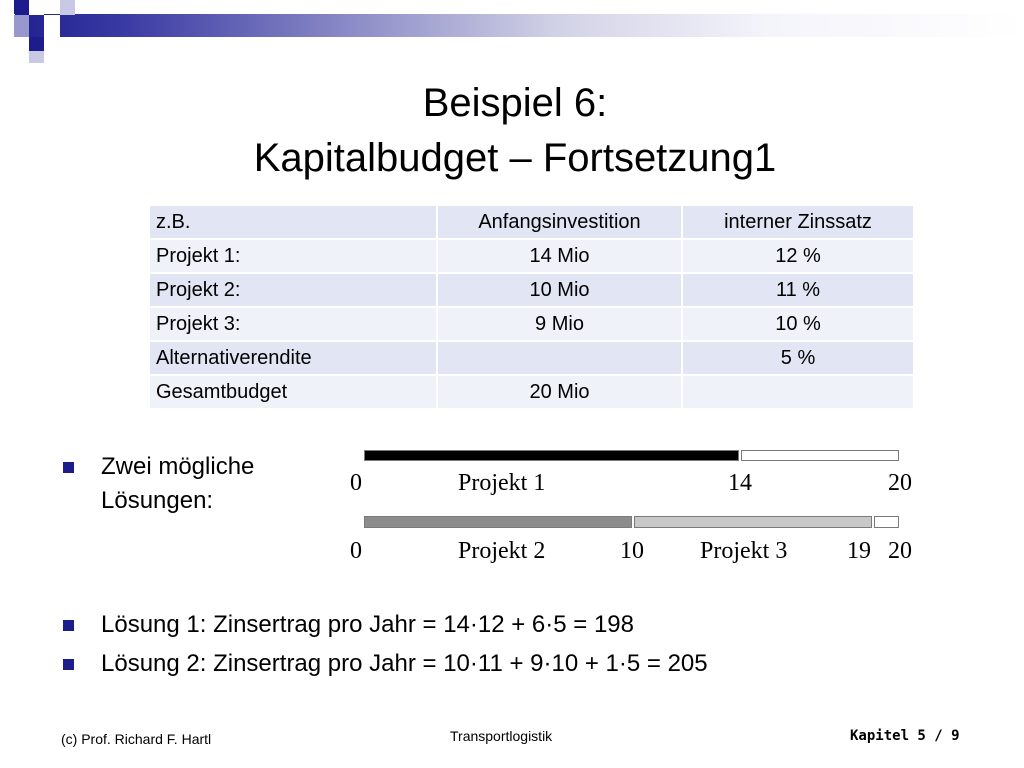 The height and width of the screenshot is (768, 1024). Describe the element at coordinates (740, 483) in the screenshot. I see `row1-mid-label: 14` at that location.